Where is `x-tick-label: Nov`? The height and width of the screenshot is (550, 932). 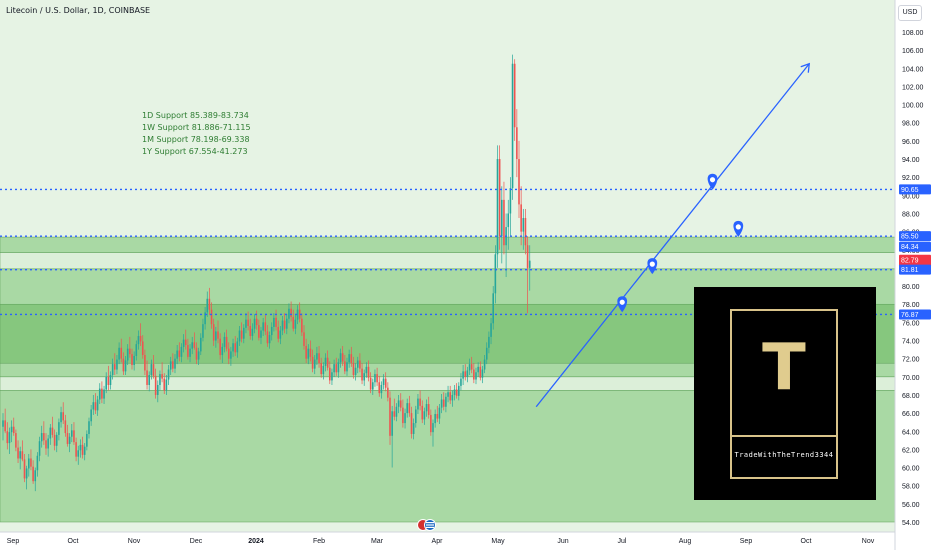
x-tick-label: Nov is located at coordinates (868, 541).